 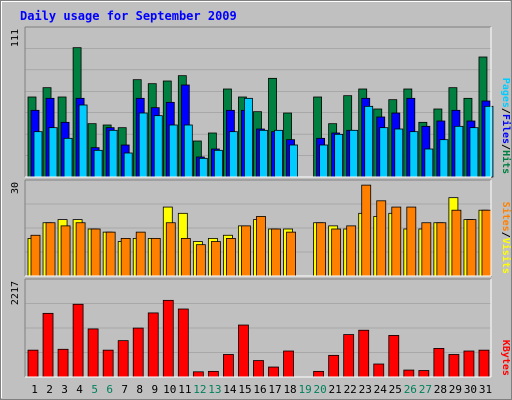 I want to click on x-label-day-18: 18, so click(x=289, y=389).